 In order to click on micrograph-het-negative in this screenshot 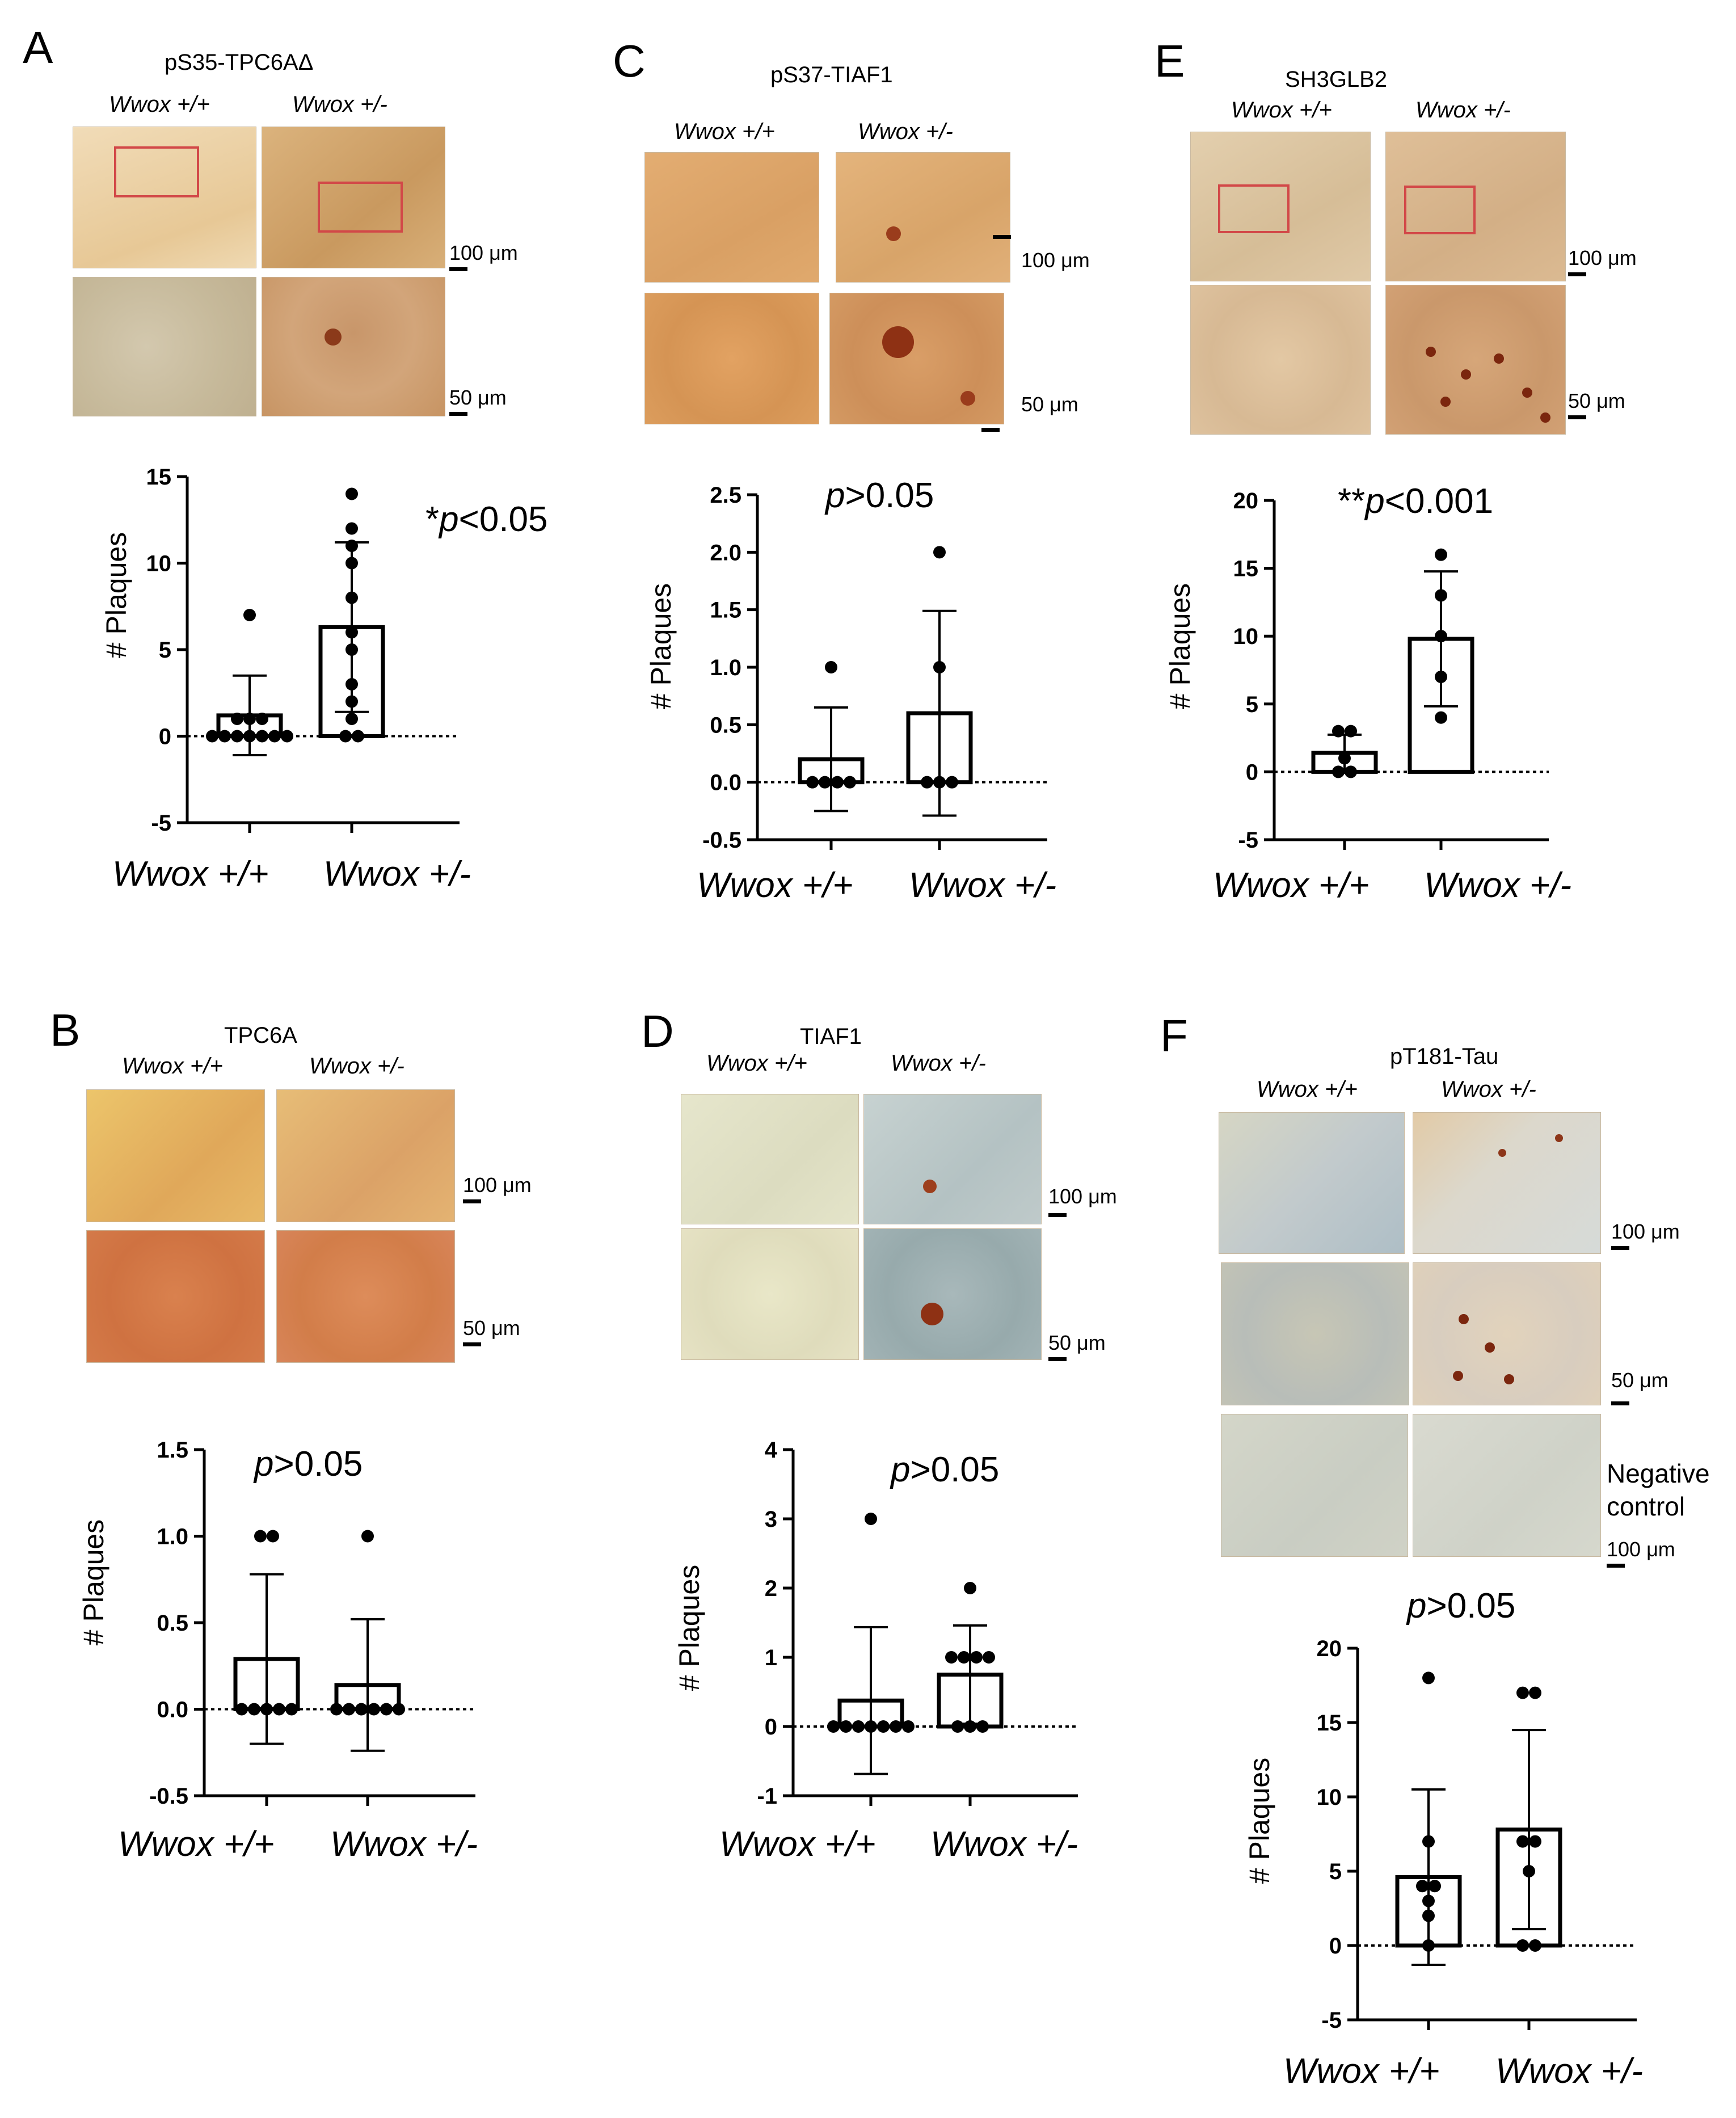, I will do `click(1507, 1485)`.